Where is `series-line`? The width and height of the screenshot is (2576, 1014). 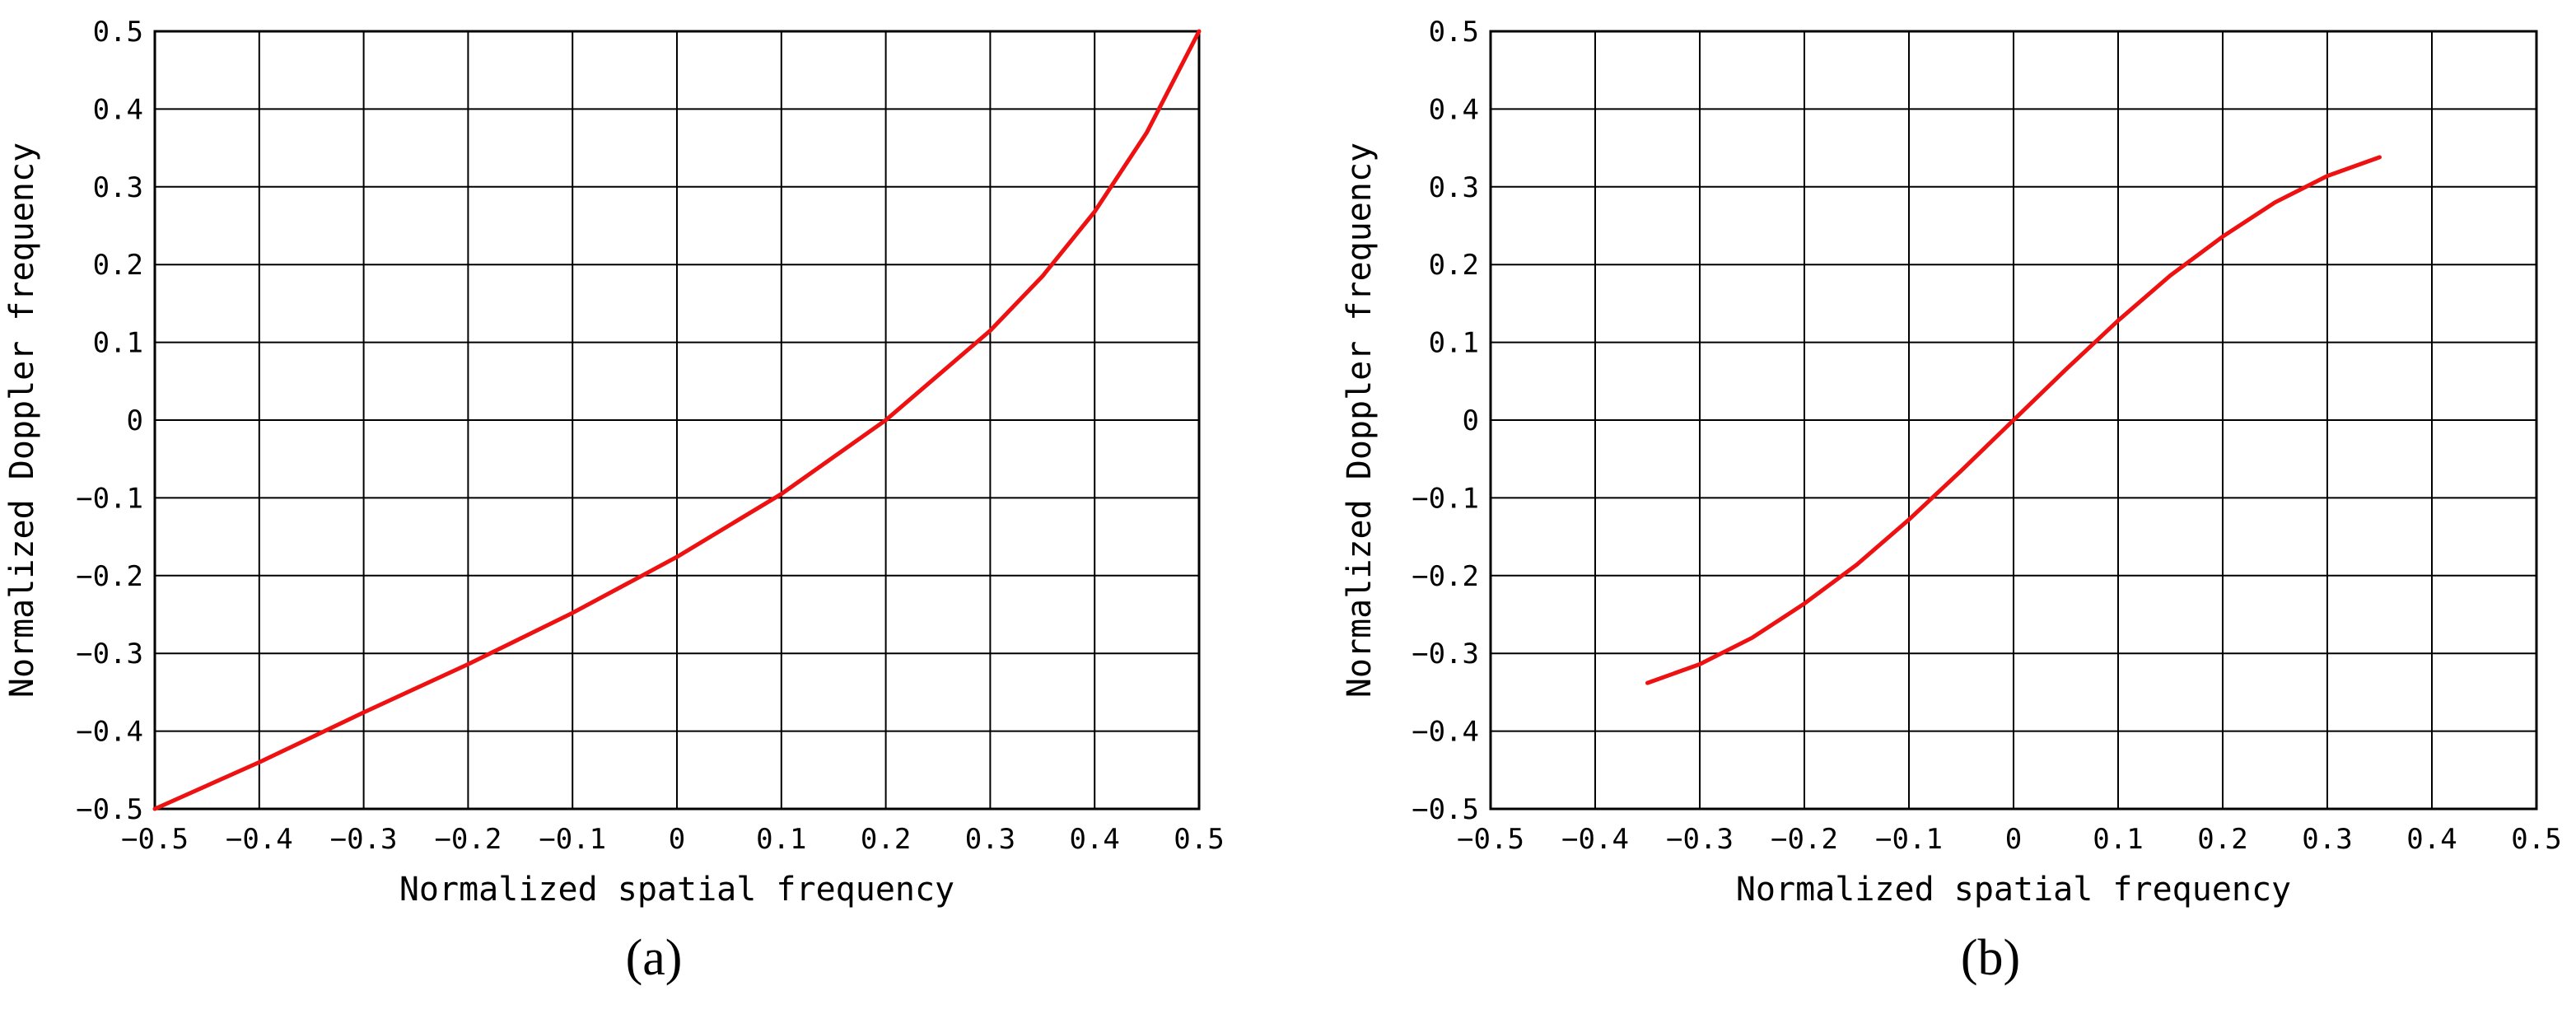
series-line is located at coordinates (2013, 420).